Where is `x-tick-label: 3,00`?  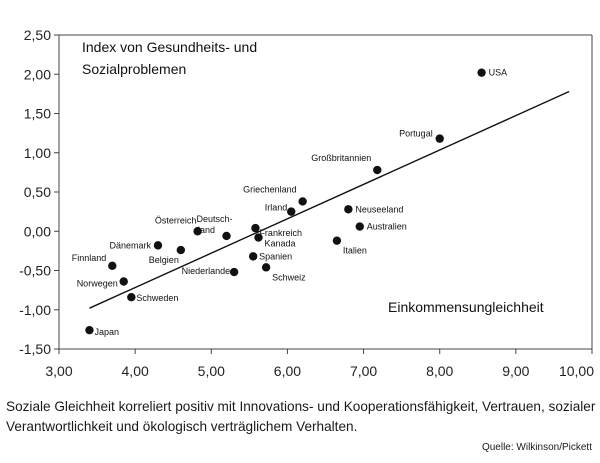
x-tick-label: 3,00 is located at coordinates (58, 371).